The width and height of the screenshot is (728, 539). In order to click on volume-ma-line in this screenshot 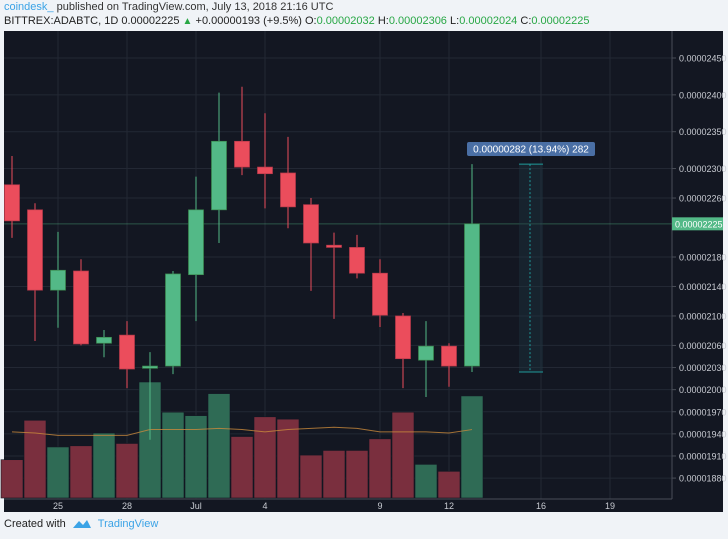, I will do `click(242, 431)`.